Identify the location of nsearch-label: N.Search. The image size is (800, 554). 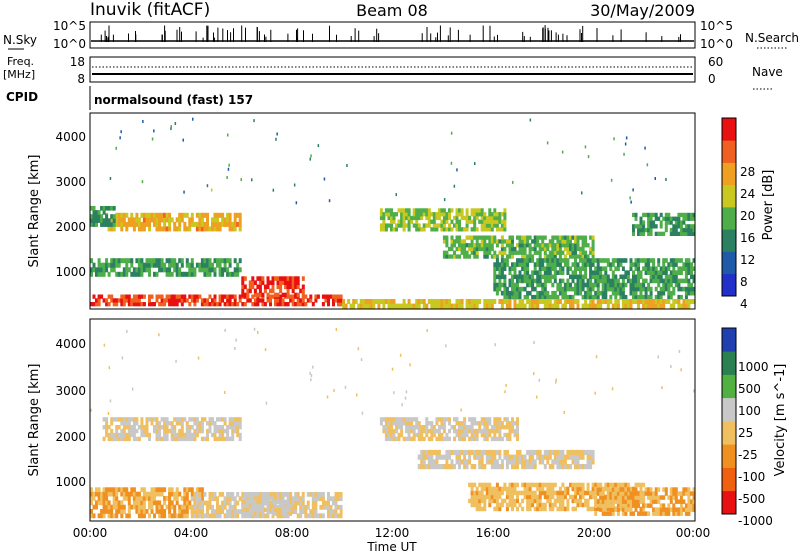
(772, 38).